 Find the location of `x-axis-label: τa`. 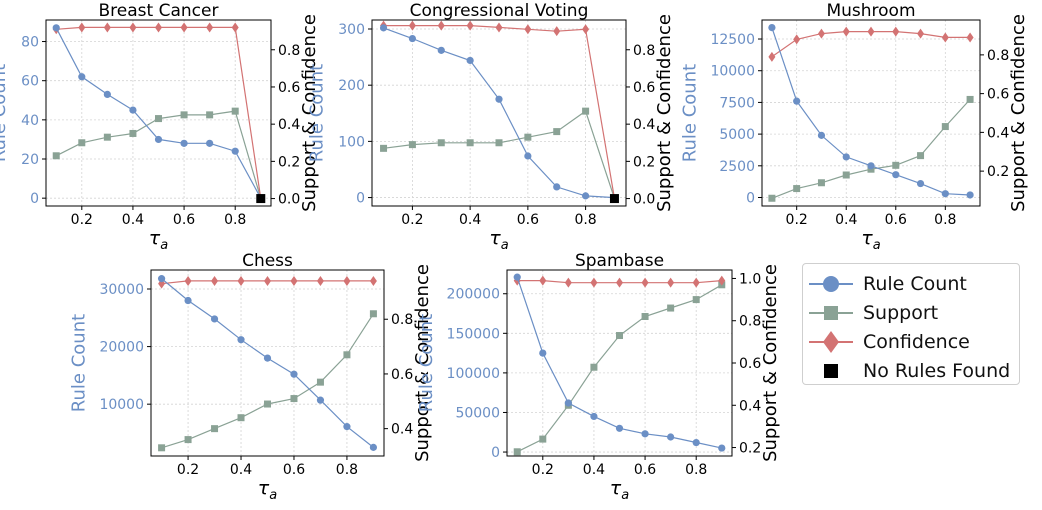

x-axis-label: τa is located at coordinates (498, 240).